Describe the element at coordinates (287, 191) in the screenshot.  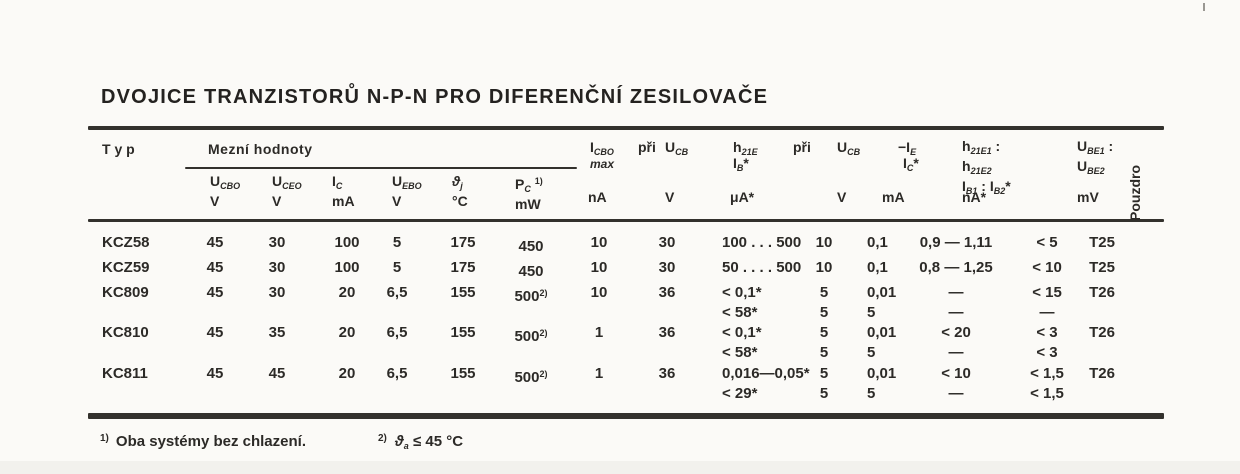
I see `column-header-uceo: UCEO V` at that location.